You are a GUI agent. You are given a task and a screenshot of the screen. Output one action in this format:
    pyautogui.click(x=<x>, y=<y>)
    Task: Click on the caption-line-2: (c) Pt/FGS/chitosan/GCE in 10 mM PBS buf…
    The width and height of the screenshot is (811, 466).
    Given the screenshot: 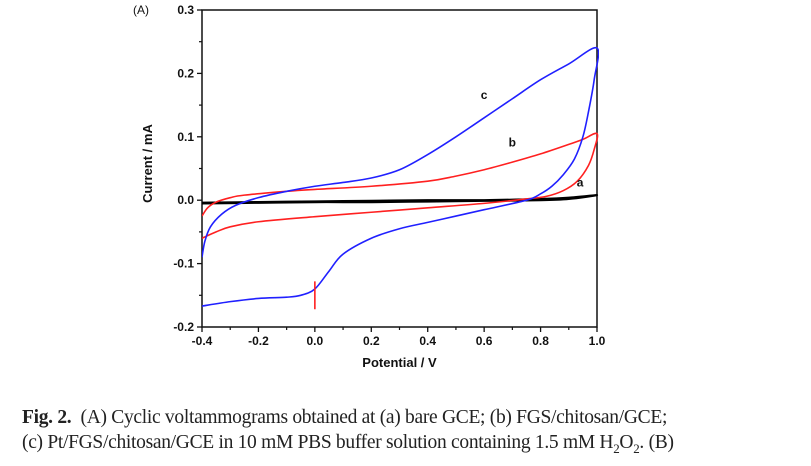 What is the action you would take?
    pyautogui.click(x=416, y=445)
    